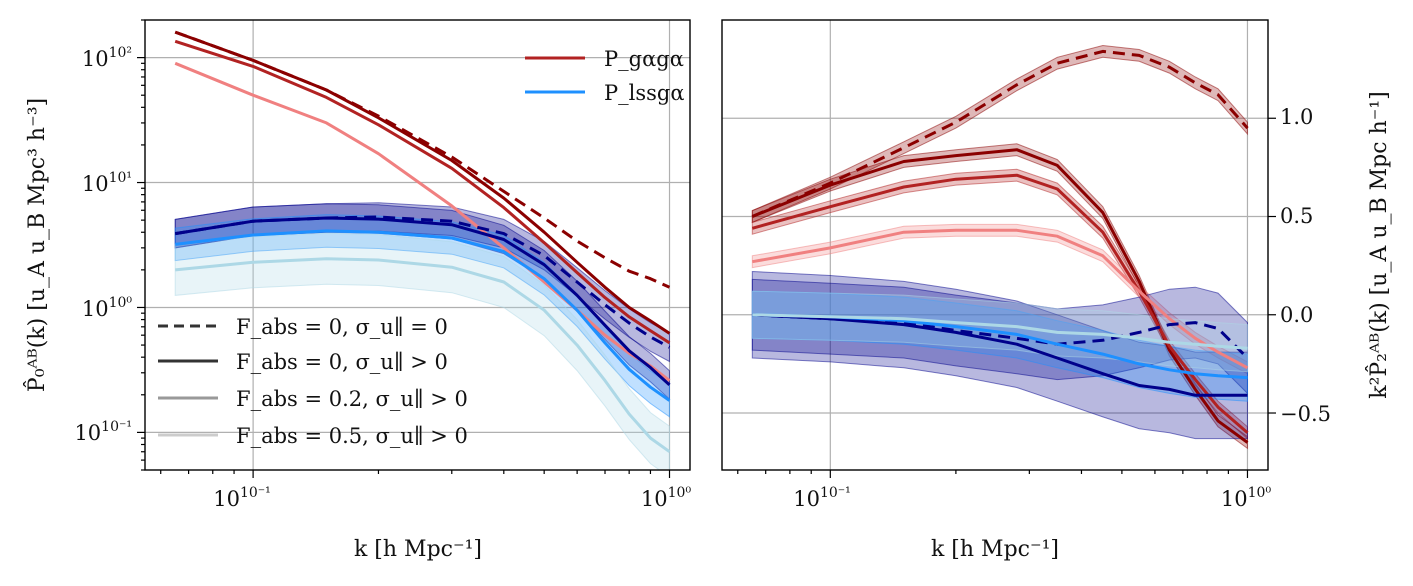 The height and width of the screenshot is (586, 1413). Describe the element at coordinates (342, 327) in the screenshot. I see `legend-style-label: F_abs = 0, σ_u∥ = 0` at that location.